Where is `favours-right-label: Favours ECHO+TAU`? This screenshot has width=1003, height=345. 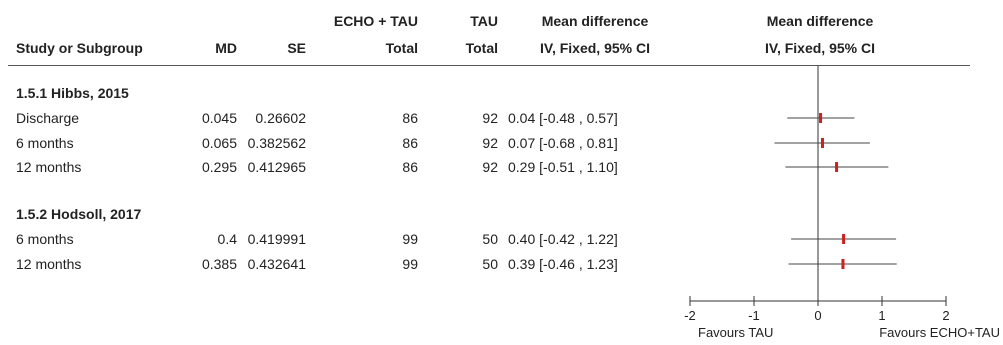
favours-right-label: Favours ECHO+TAU is located at coordinates (910, 333).